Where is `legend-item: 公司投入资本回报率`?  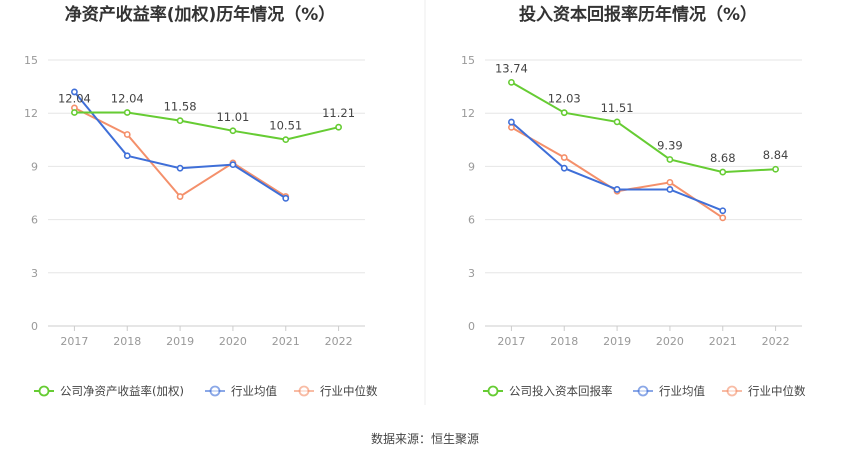
legend-item: 公司投入资本回报率 is located at coordinates (548, 391).